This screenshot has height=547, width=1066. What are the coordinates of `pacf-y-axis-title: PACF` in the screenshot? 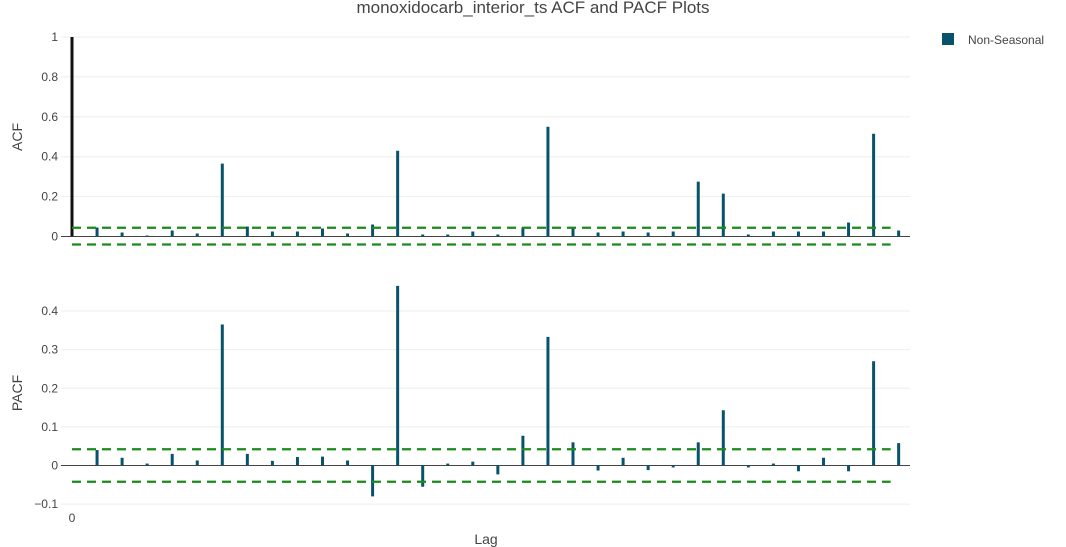 It's located at (17, 393).